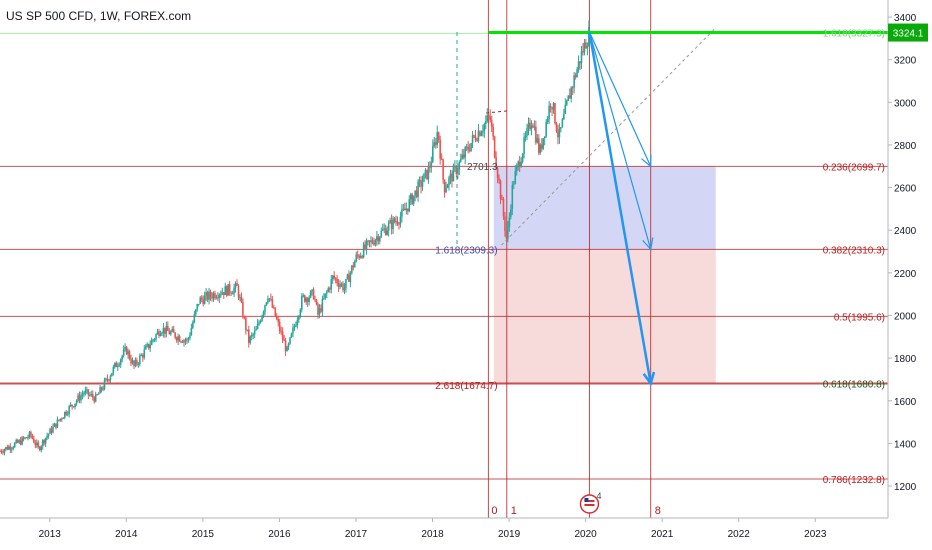 The width and height of the screenshot is (932, 550). Describe the element at coordinates (905, 274) in the screenshot. I see `price-tick-label: 2200` at that location.